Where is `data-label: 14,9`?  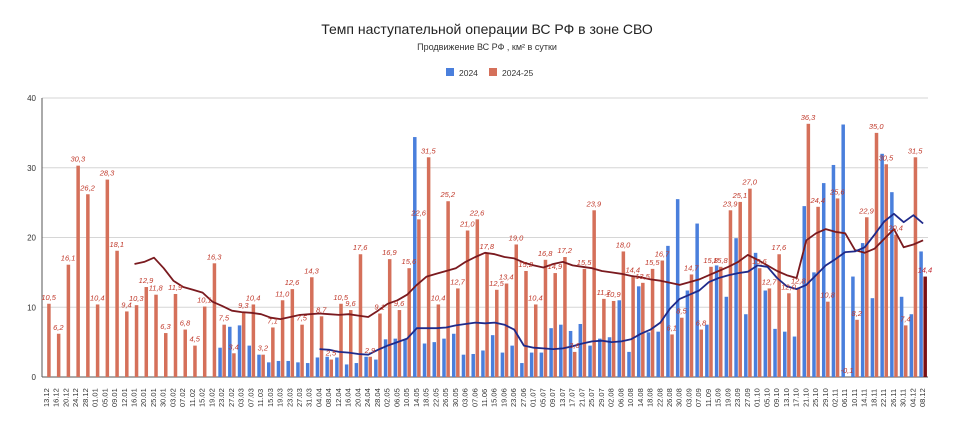 data-label: 14,9 is located at coordinates (555, 266).